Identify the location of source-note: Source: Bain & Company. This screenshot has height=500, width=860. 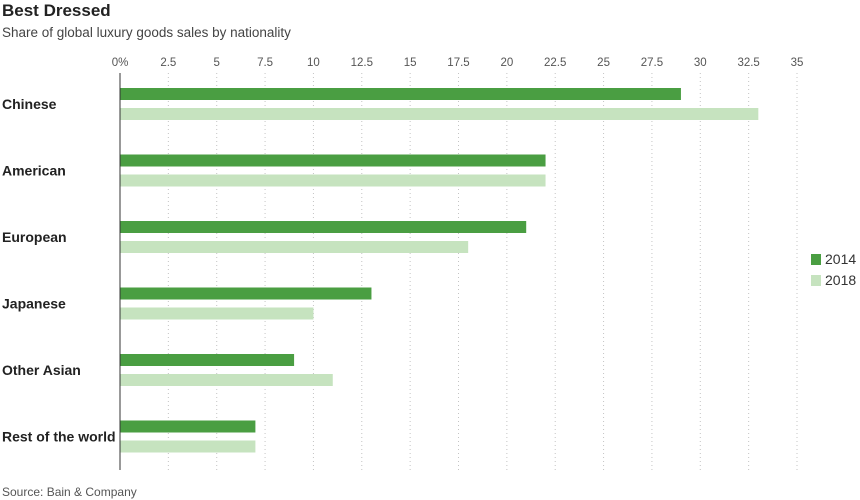
(69, 492).